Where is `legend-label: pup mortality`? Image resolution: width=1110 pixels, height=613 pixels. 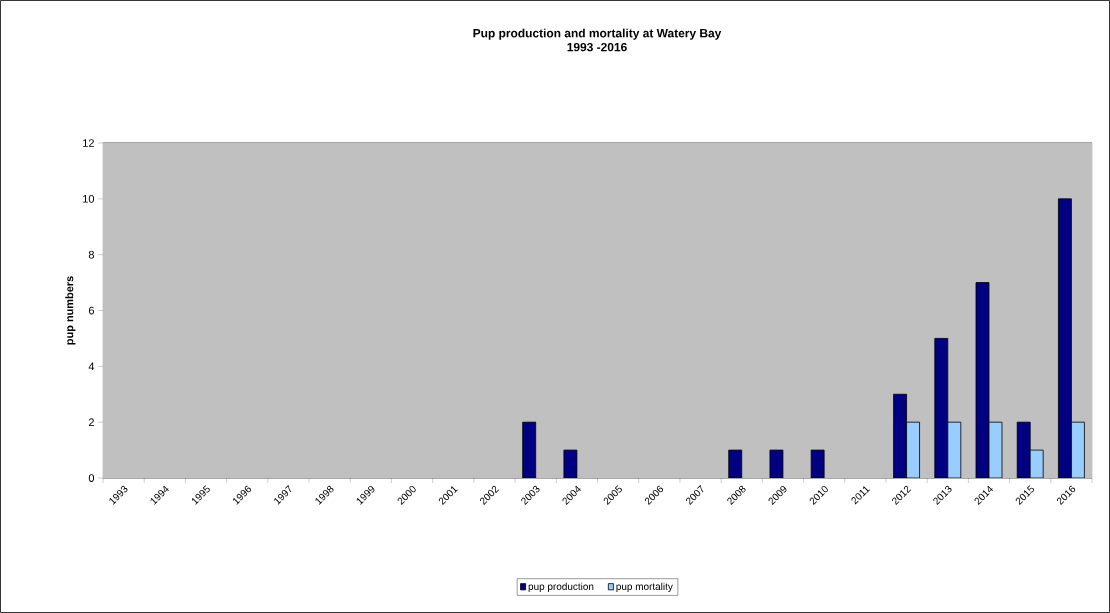
legend-label: pup mortality is located at coordinates (644, 587).